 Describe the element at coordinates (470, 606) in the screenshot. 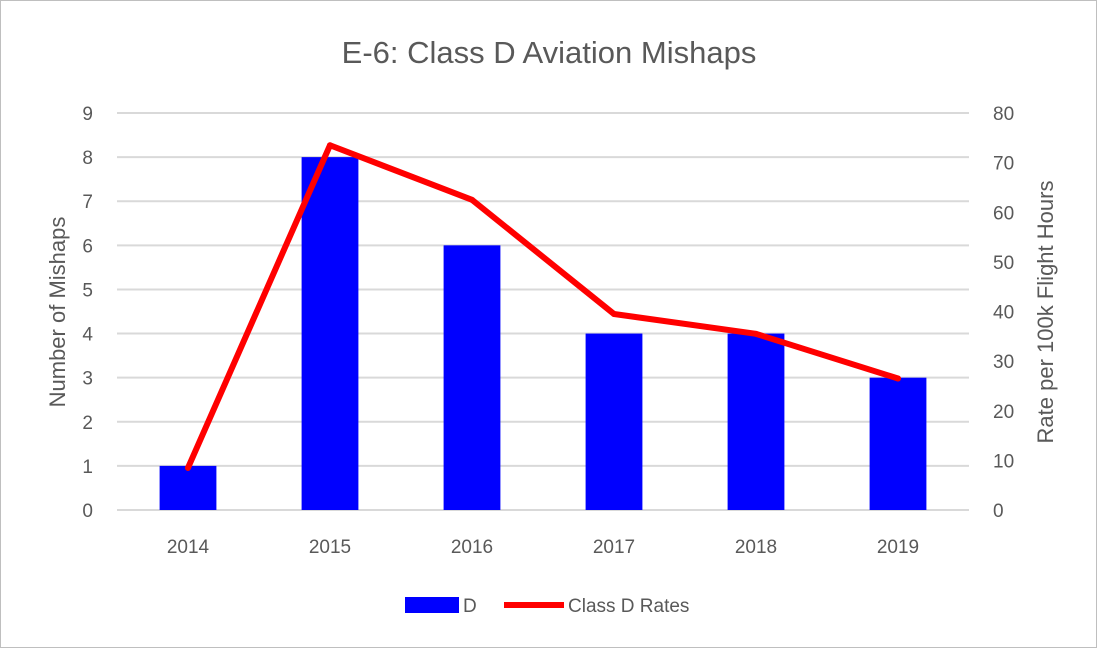

I see `legend-label-bar: D` at that location.